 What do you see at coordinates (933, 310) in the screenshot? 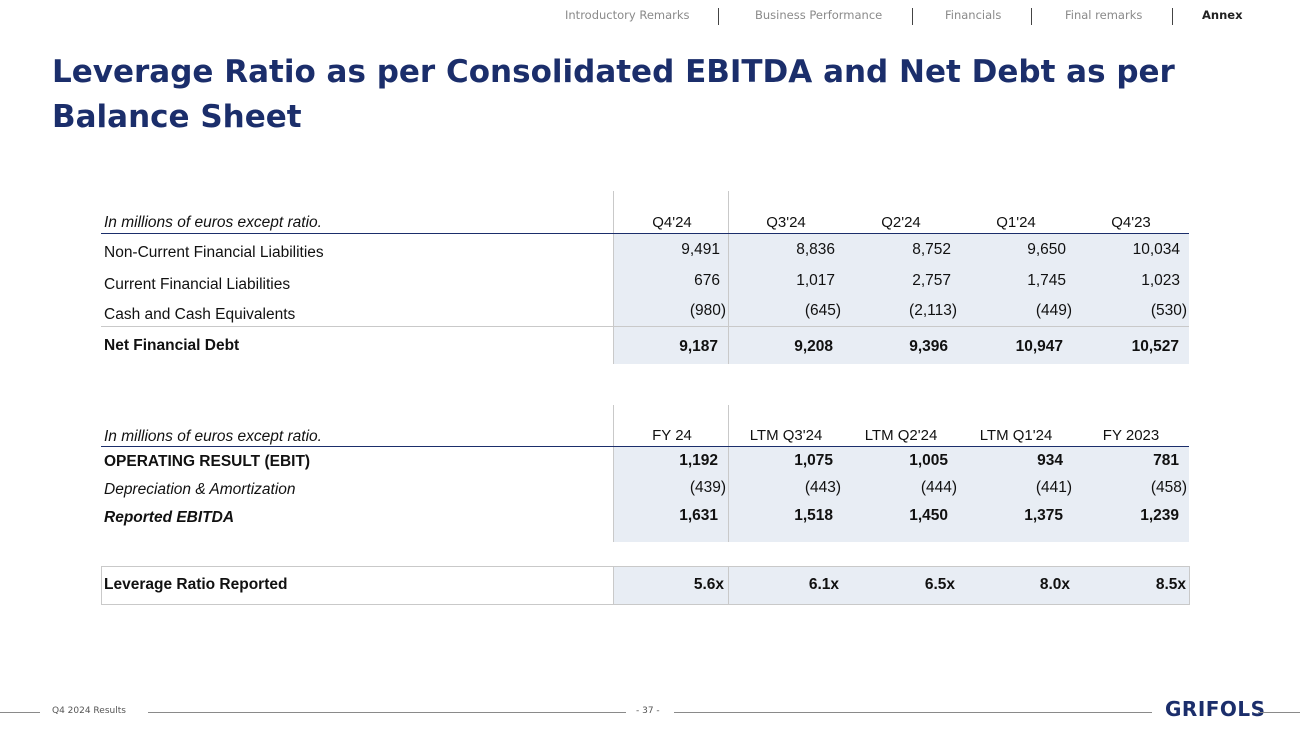
I see `table1-cell: (2,113)` at bounding box center [933, 310].